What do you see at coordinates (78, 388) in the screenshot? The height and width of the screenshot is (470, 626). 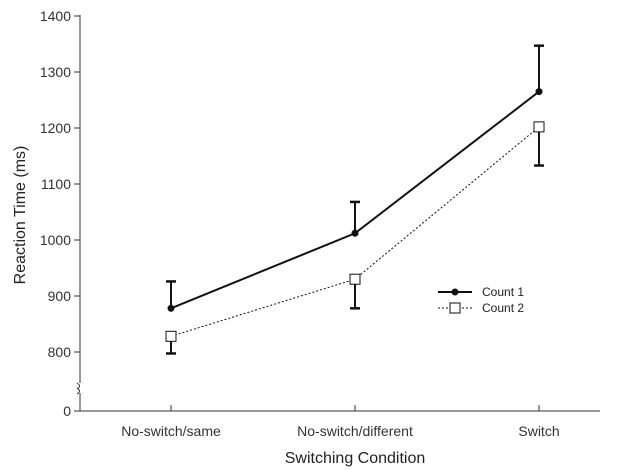 I see `axis-break-mark` at bounding box center [78, 388].